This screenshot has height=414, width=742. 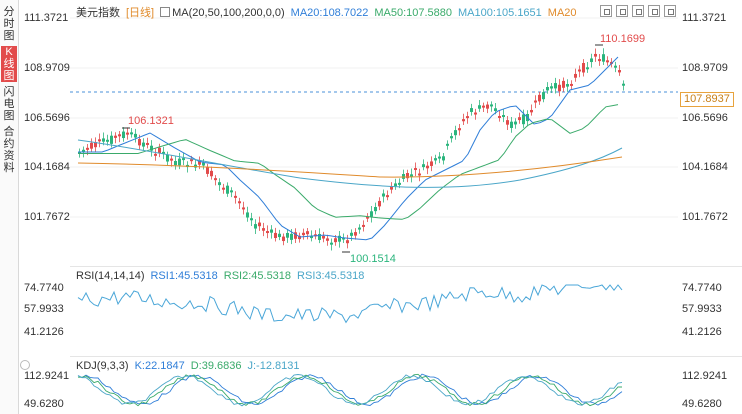 I want to click on rsi-axis-left-2: 57.9933, so click(x=44, y=309).